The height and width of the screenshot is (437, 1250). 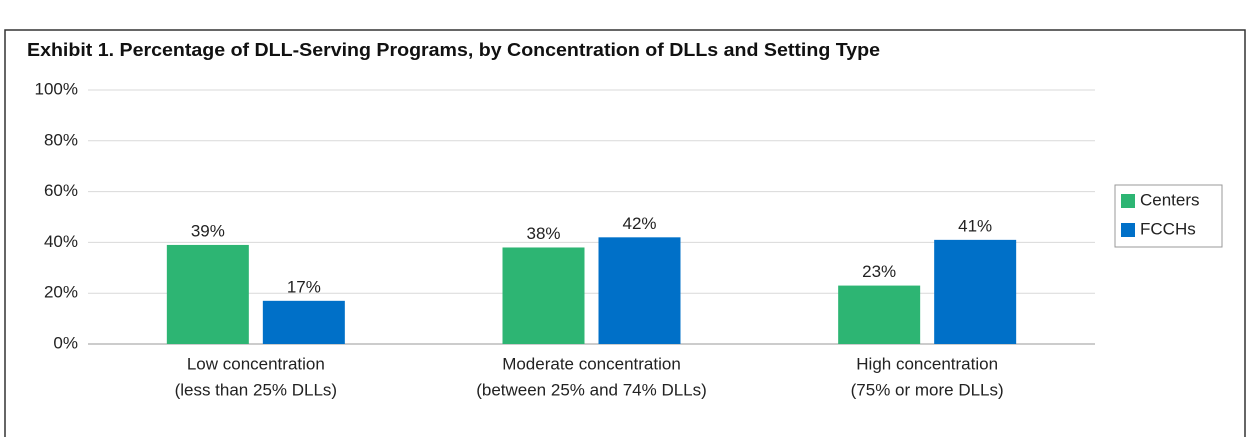 I want to click on data-label: 39%, so click(x=208, y=230).